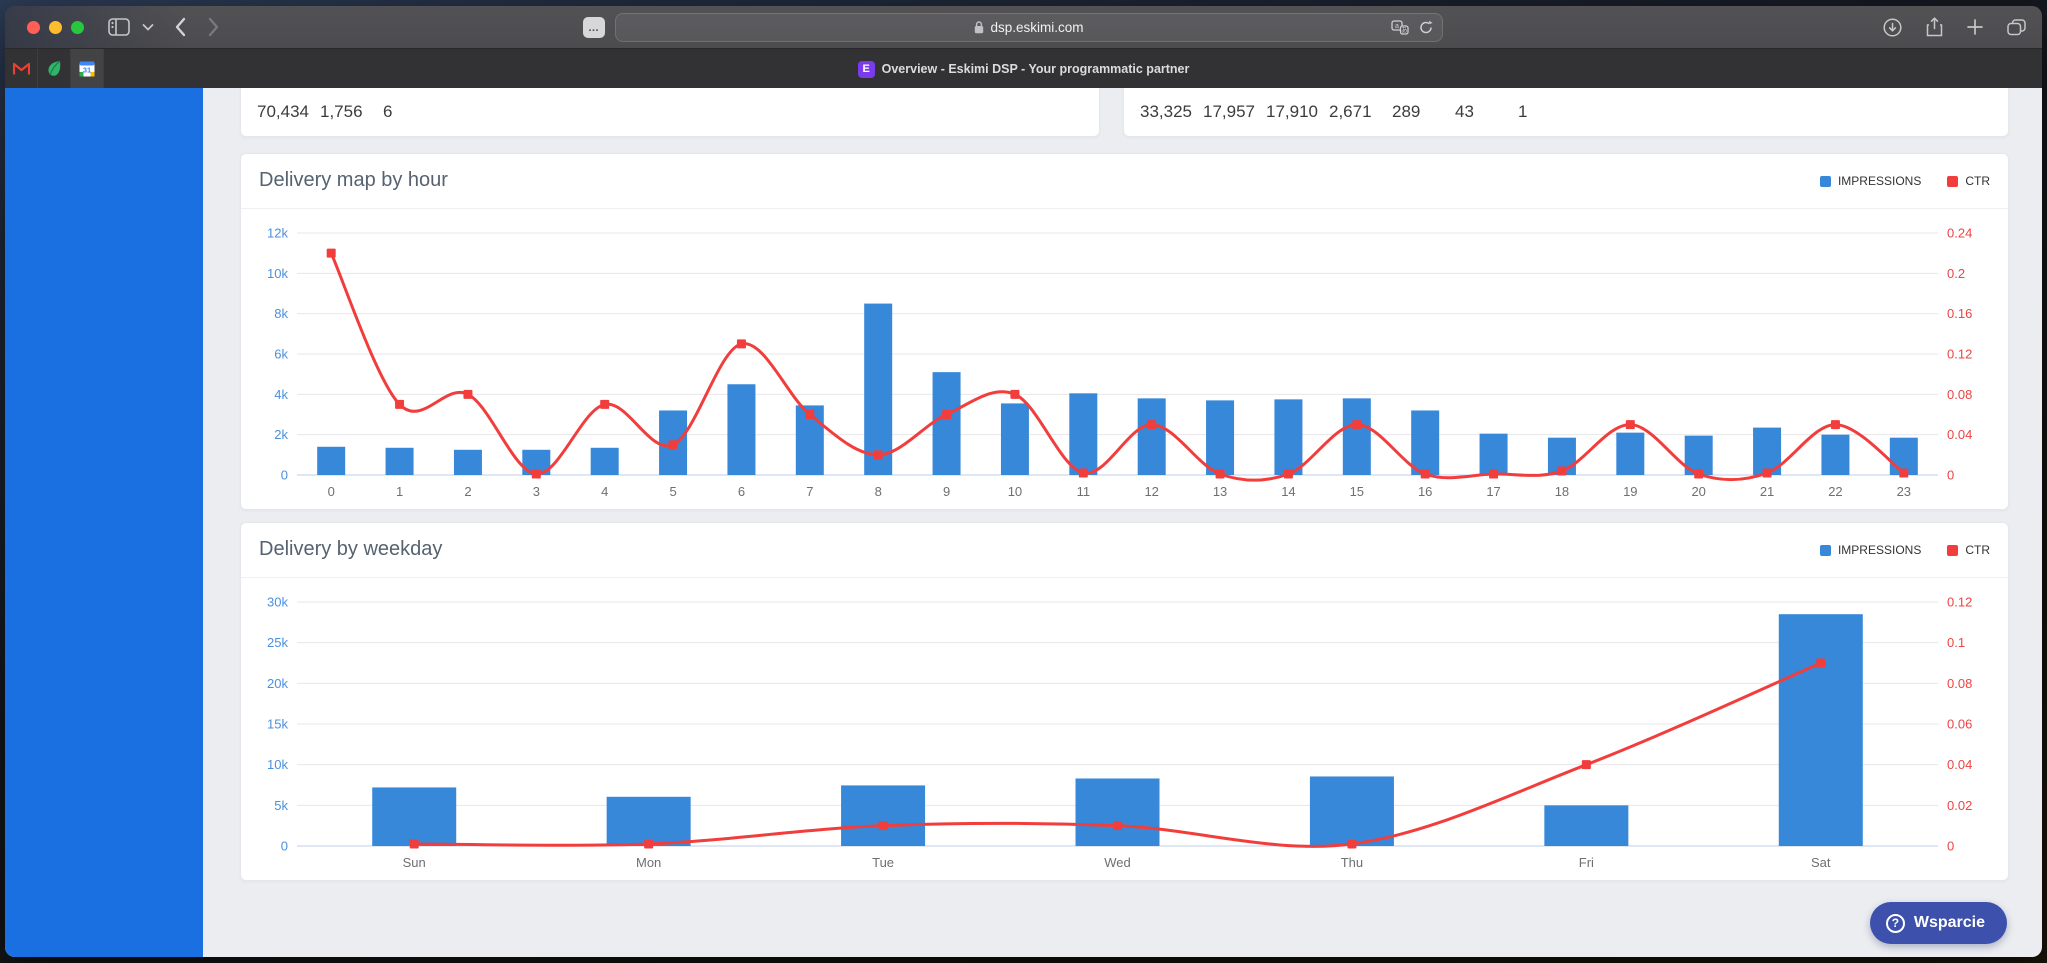 The height and width of the screenshot is (963, 2047). I want to click on right-axis-tick: 0.16, so click(1959, 313).